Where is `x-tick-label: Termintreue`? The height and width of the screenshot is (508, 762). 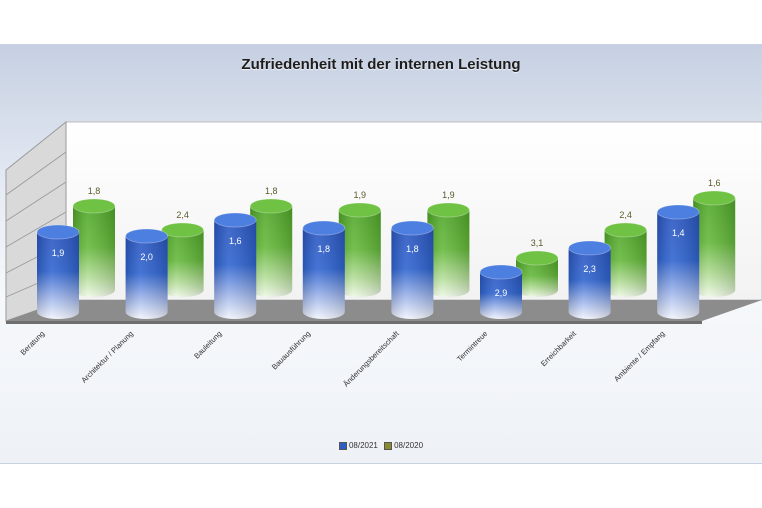
x-tick-label: Termintreue is located at coordinates (472, 346).